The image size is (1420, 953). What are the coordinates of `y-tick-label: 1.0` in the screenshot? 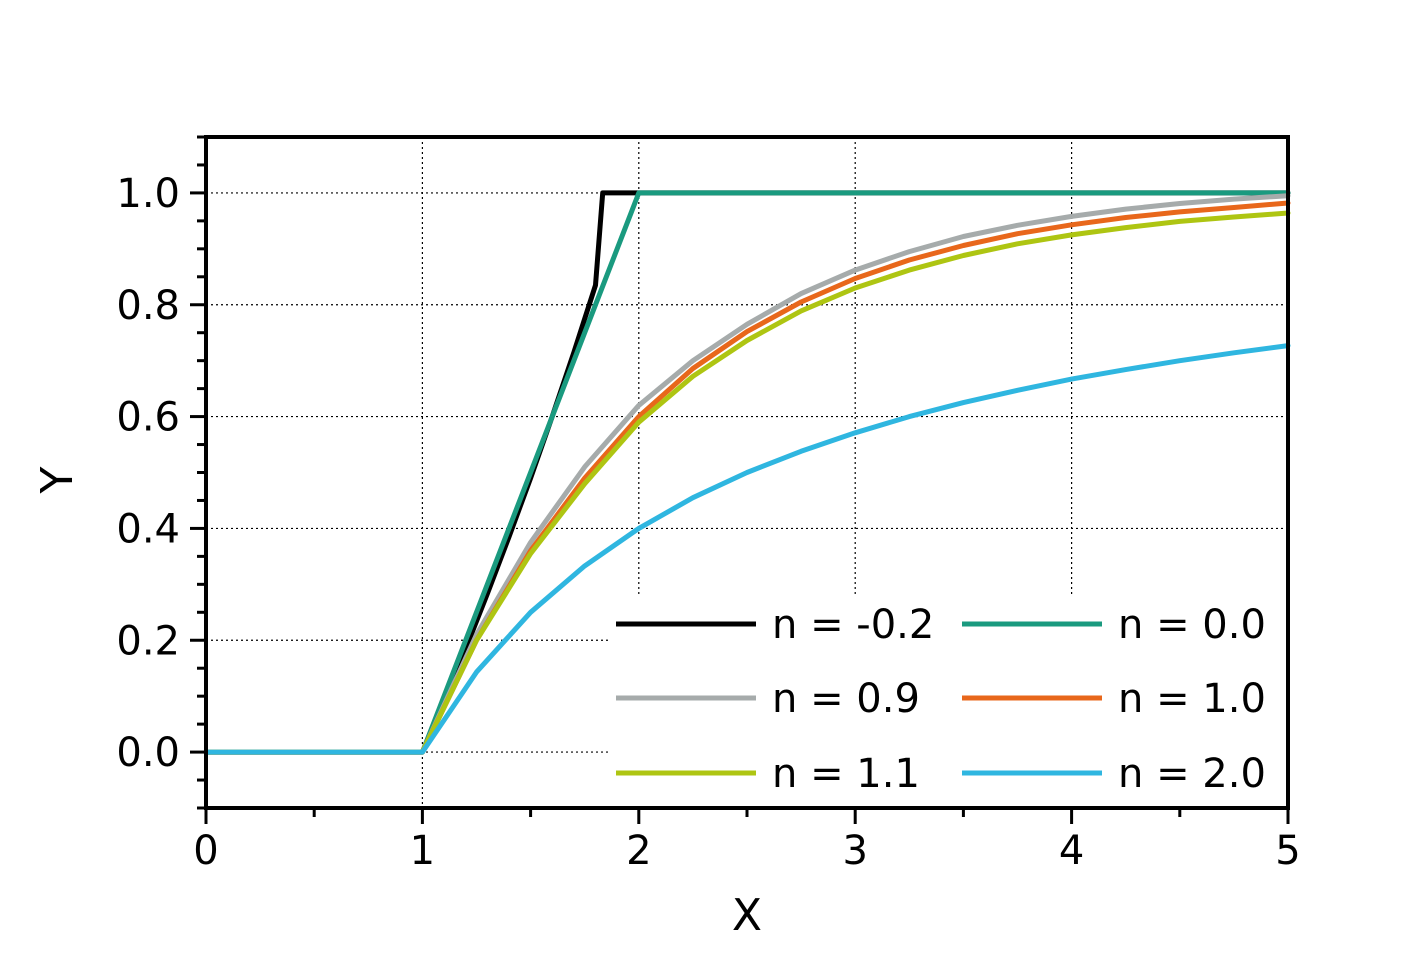 It's located at (148, 194).